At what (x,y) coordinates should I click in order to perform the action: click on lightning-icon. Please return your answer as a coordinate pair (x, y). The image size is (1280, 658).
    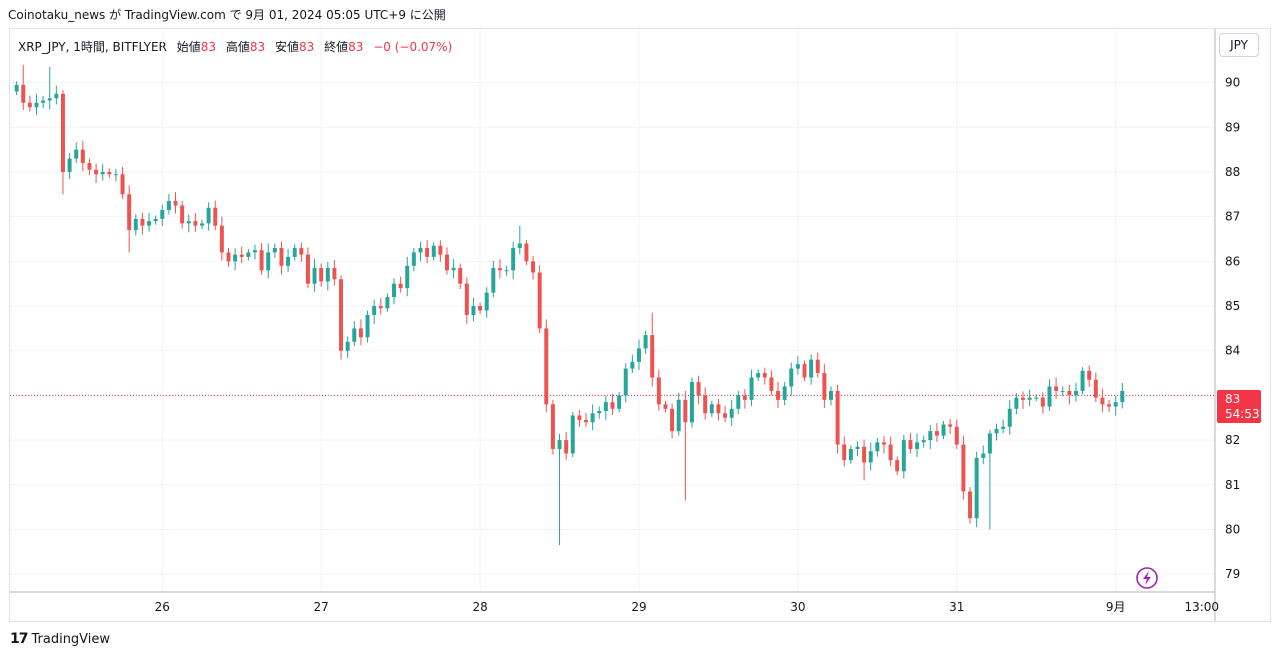
    Looking at the image, I should click on (1147, 578).